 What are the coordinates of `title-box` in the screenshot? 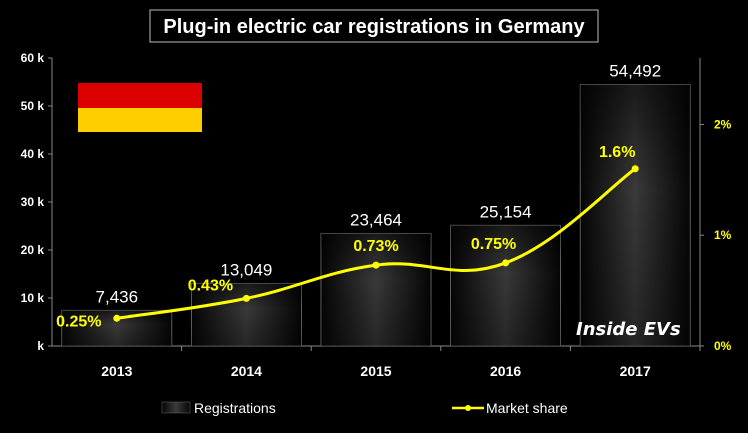 It's located at (374, 26).